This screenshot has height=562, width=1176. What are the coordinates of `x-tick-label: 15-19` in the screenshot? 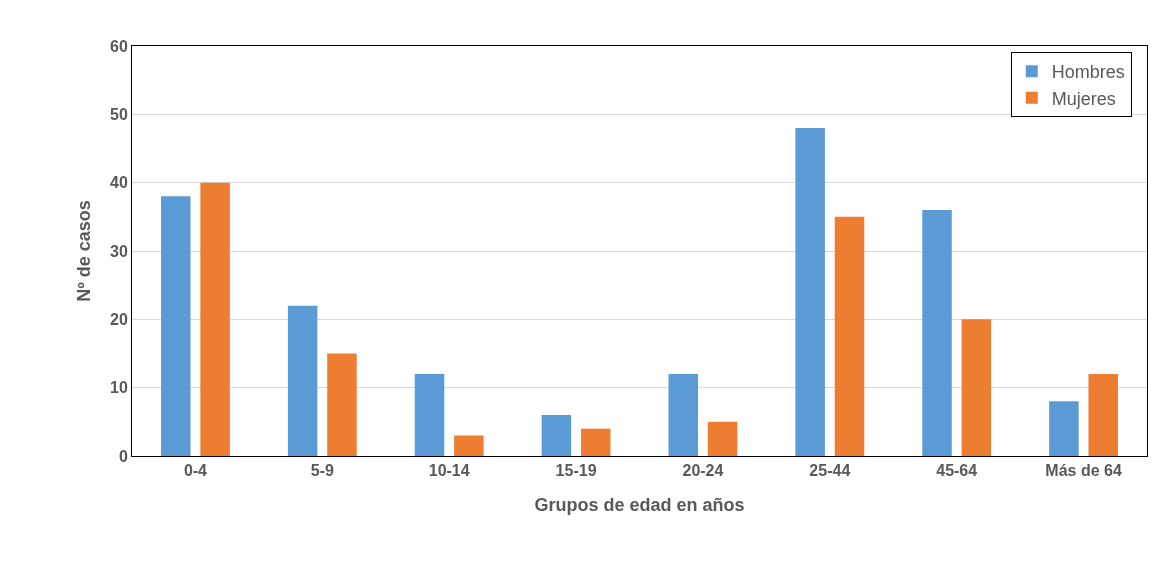 It's located at (576, 471).